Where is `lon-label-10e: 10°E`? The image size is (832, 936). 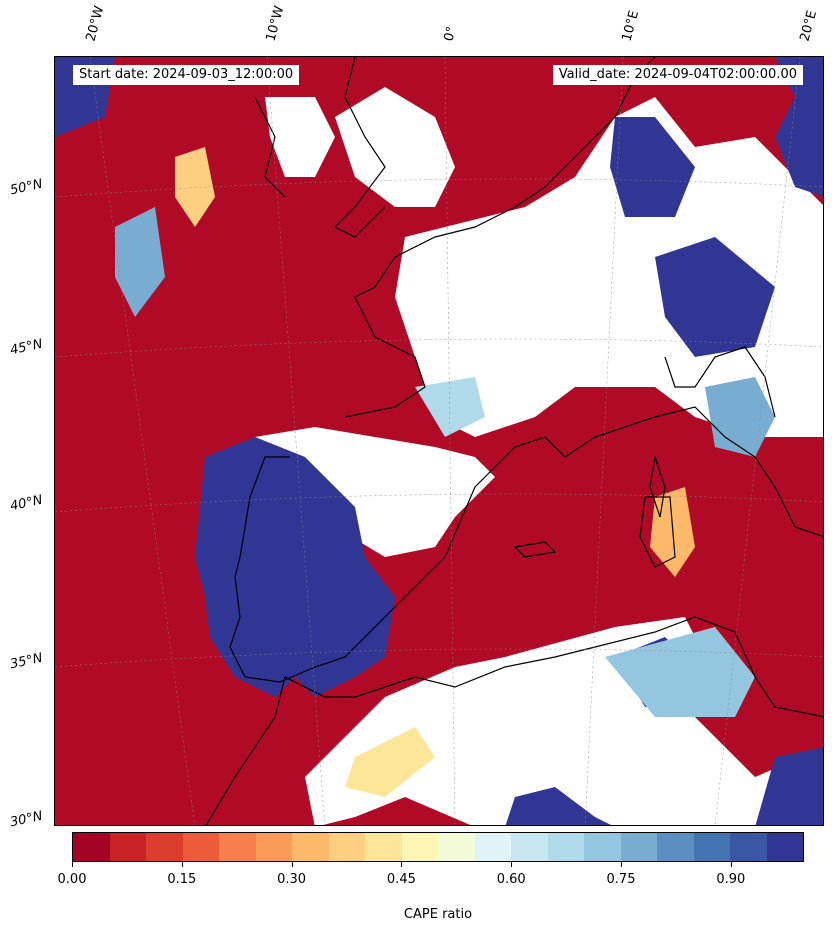 lon-label-10e: 10°E is located at coordinates (631, 26).